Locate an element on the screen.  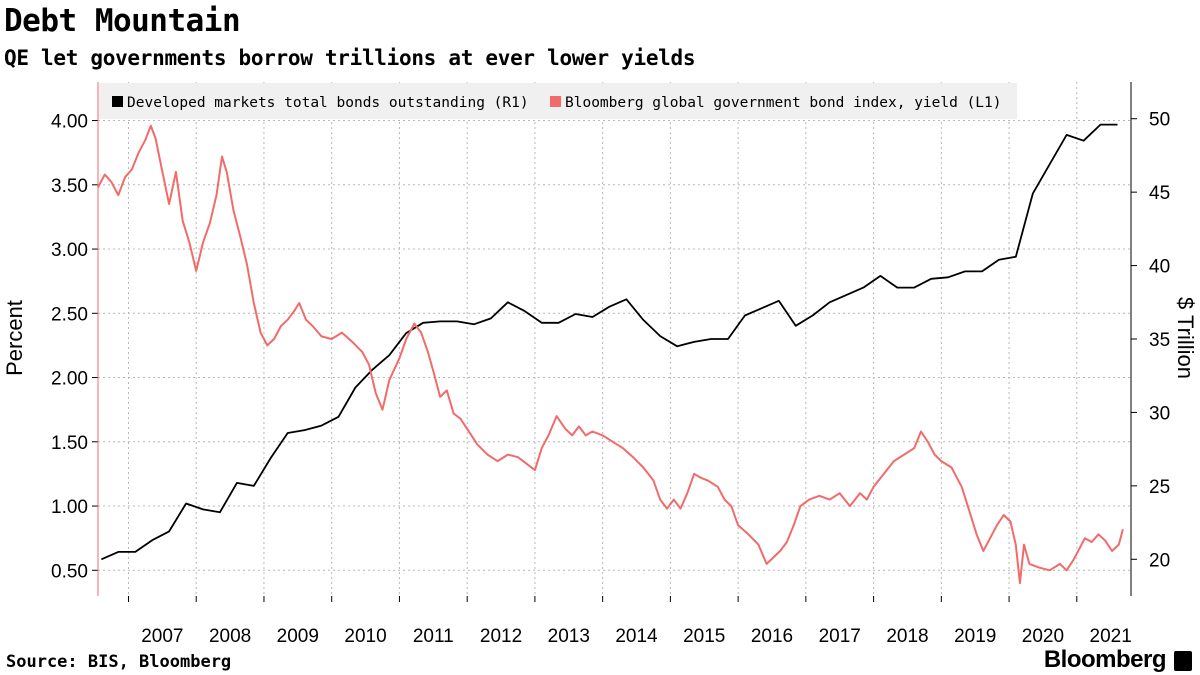
y-right-tick-label: 20 is located at coordinates (1159, 560).